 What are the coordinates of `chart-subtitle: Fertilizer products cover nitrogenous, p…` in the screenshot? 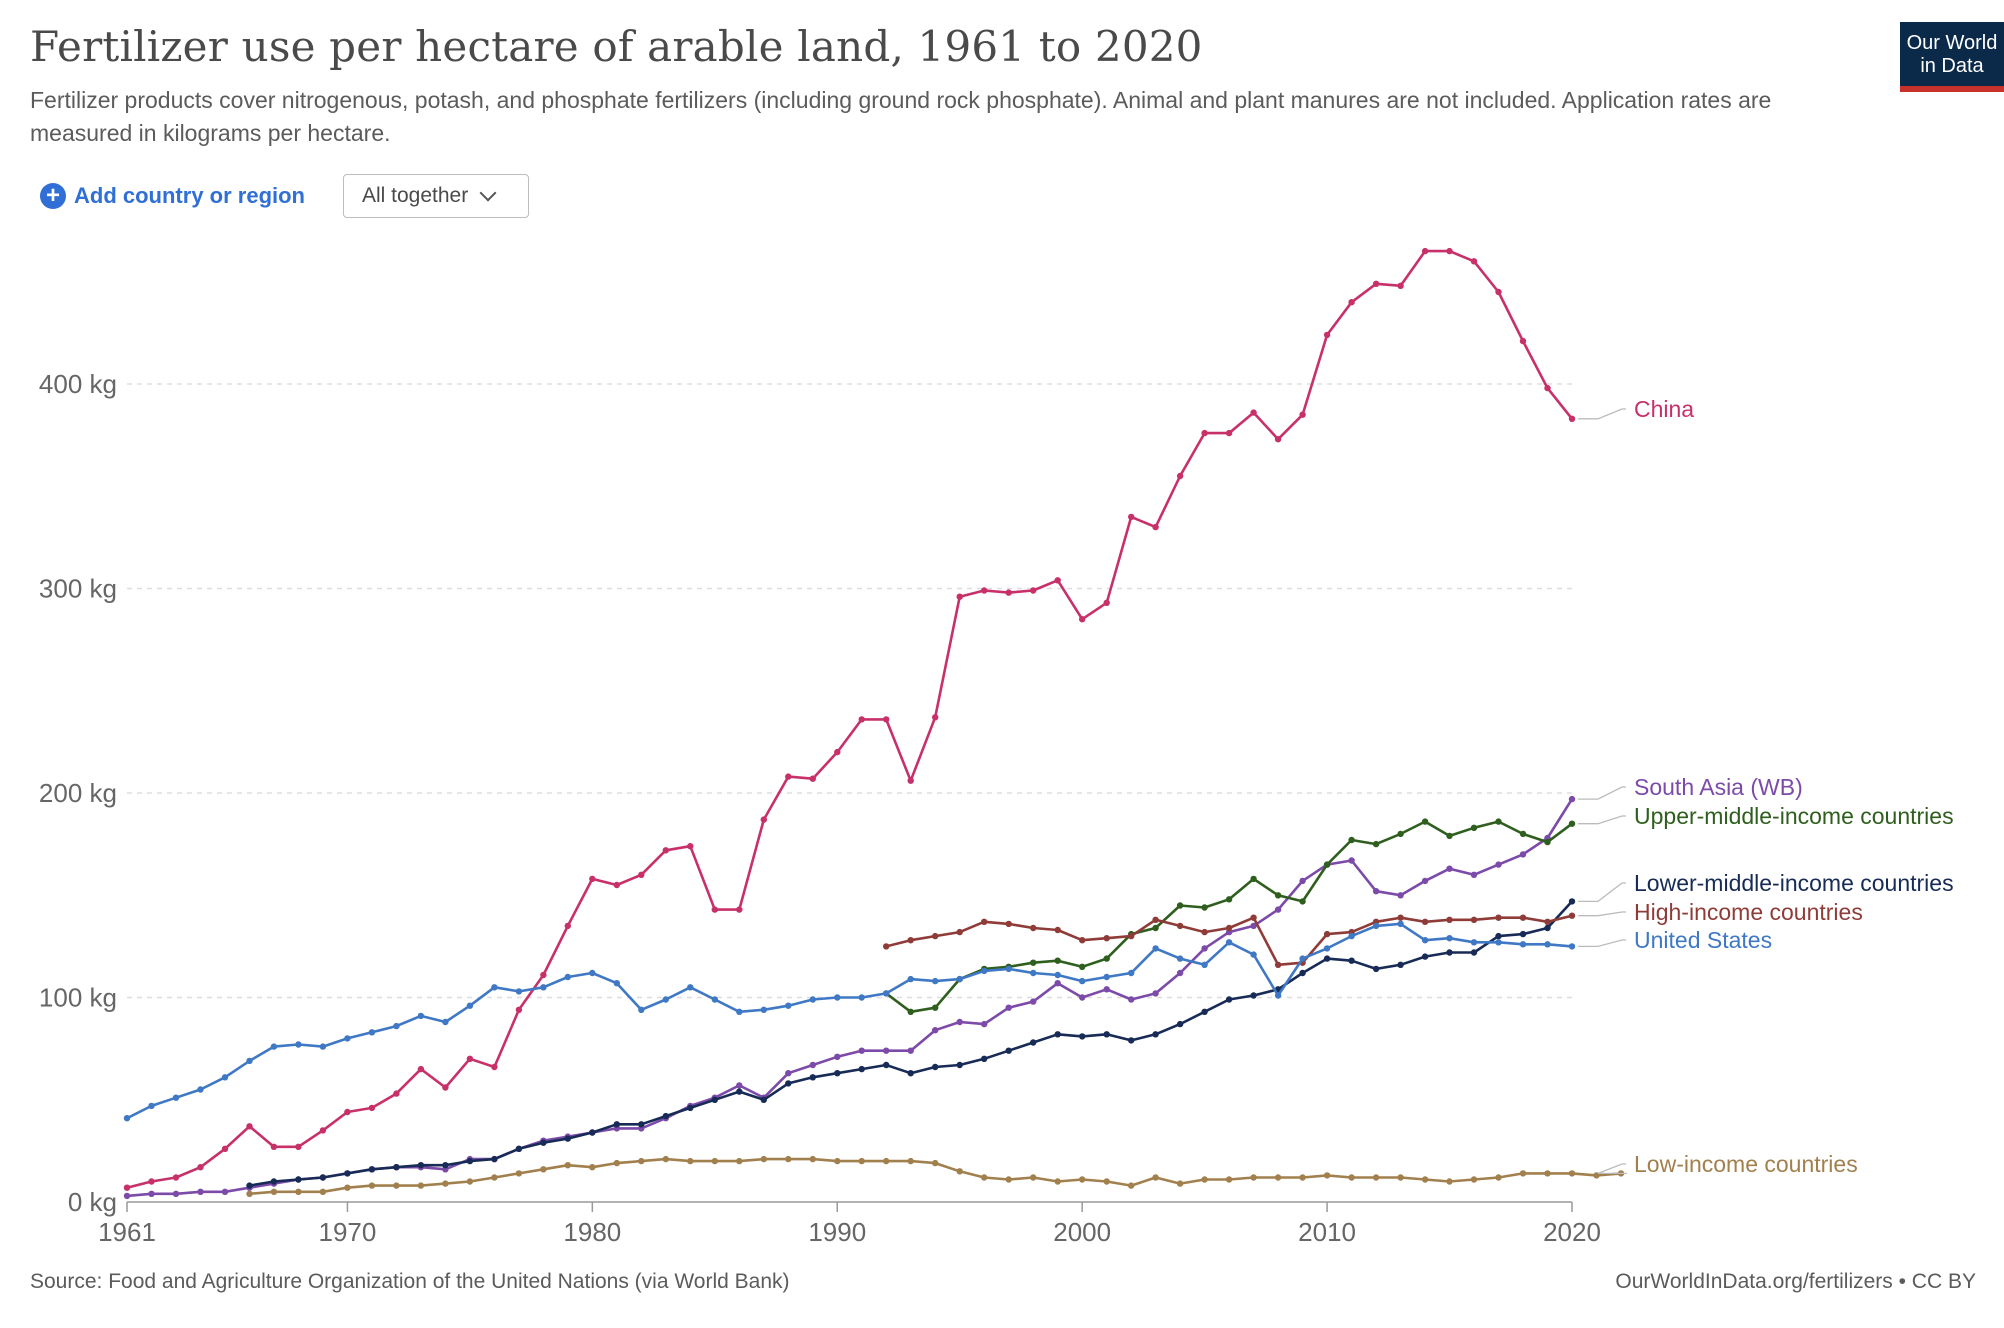 It's located at (901, 116).